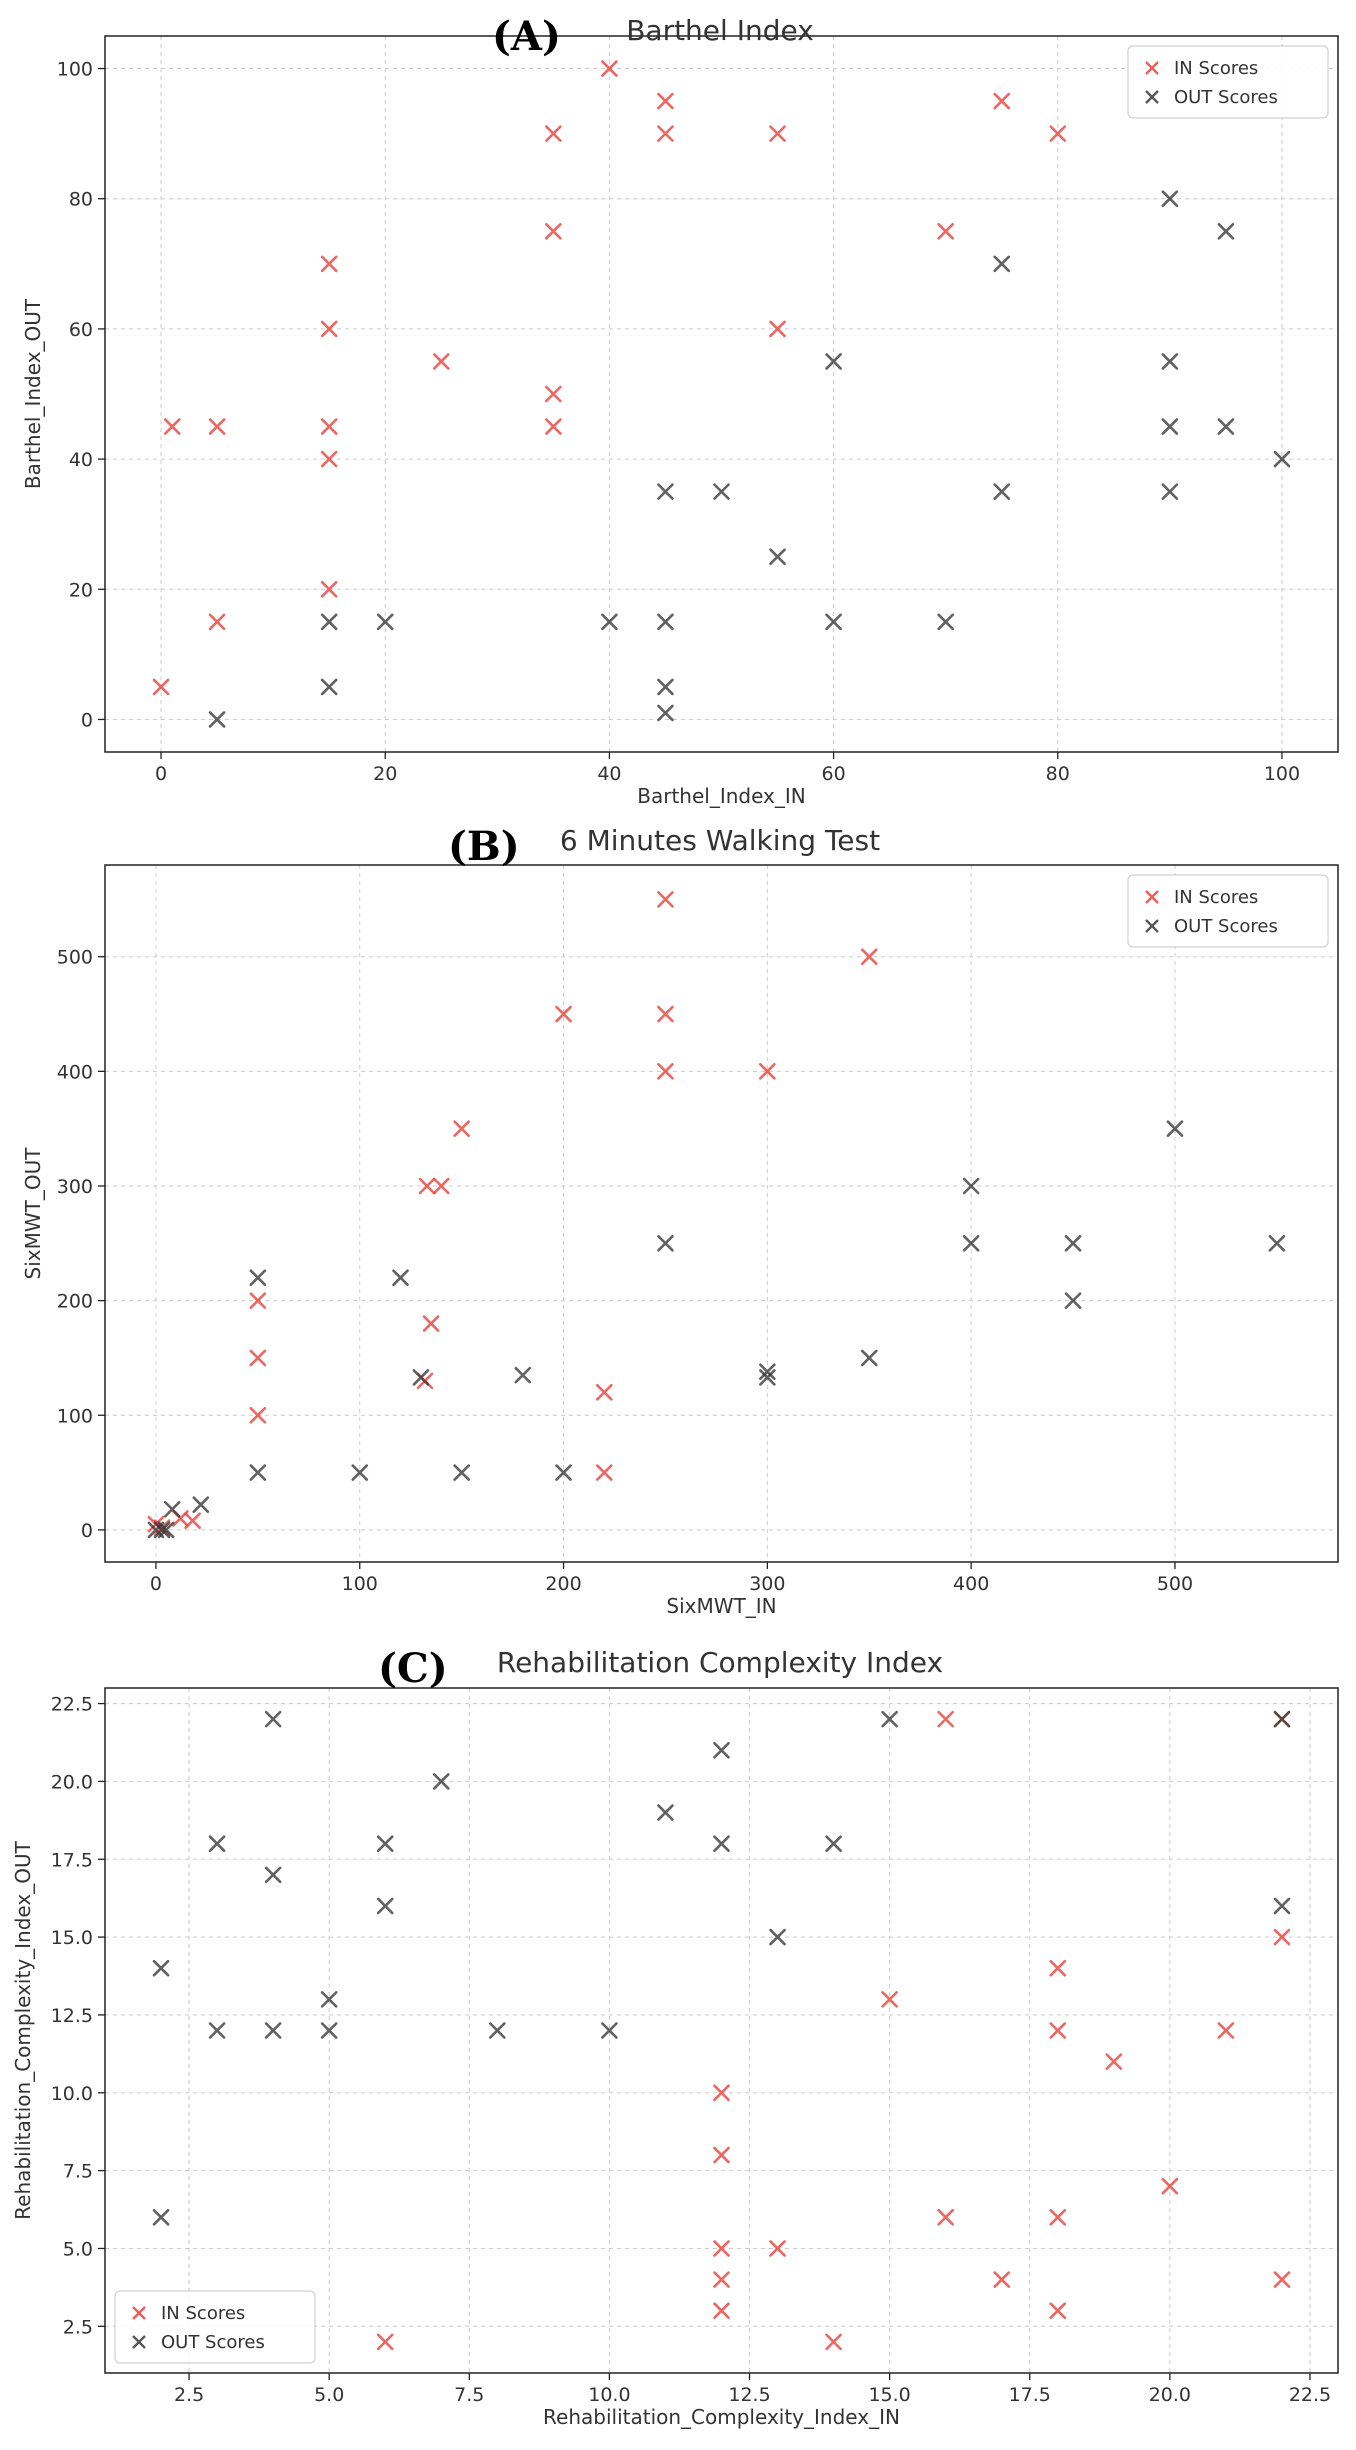 The image size is (1356, 2450). What do you see at coordinates (749, 2395) in the screenshot?
I see `x-tick-label: 12.5` at bounding box center [749, 2395].